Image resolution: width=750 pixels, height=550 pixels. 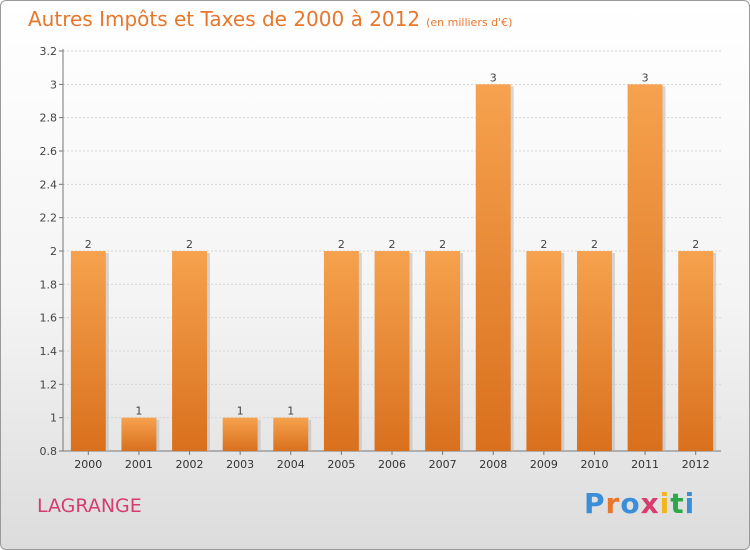 What do you see at coordinates (49, 51) in the screenshot?
I see `y-tick-label: 3.2` at bounding box center [49, 51].